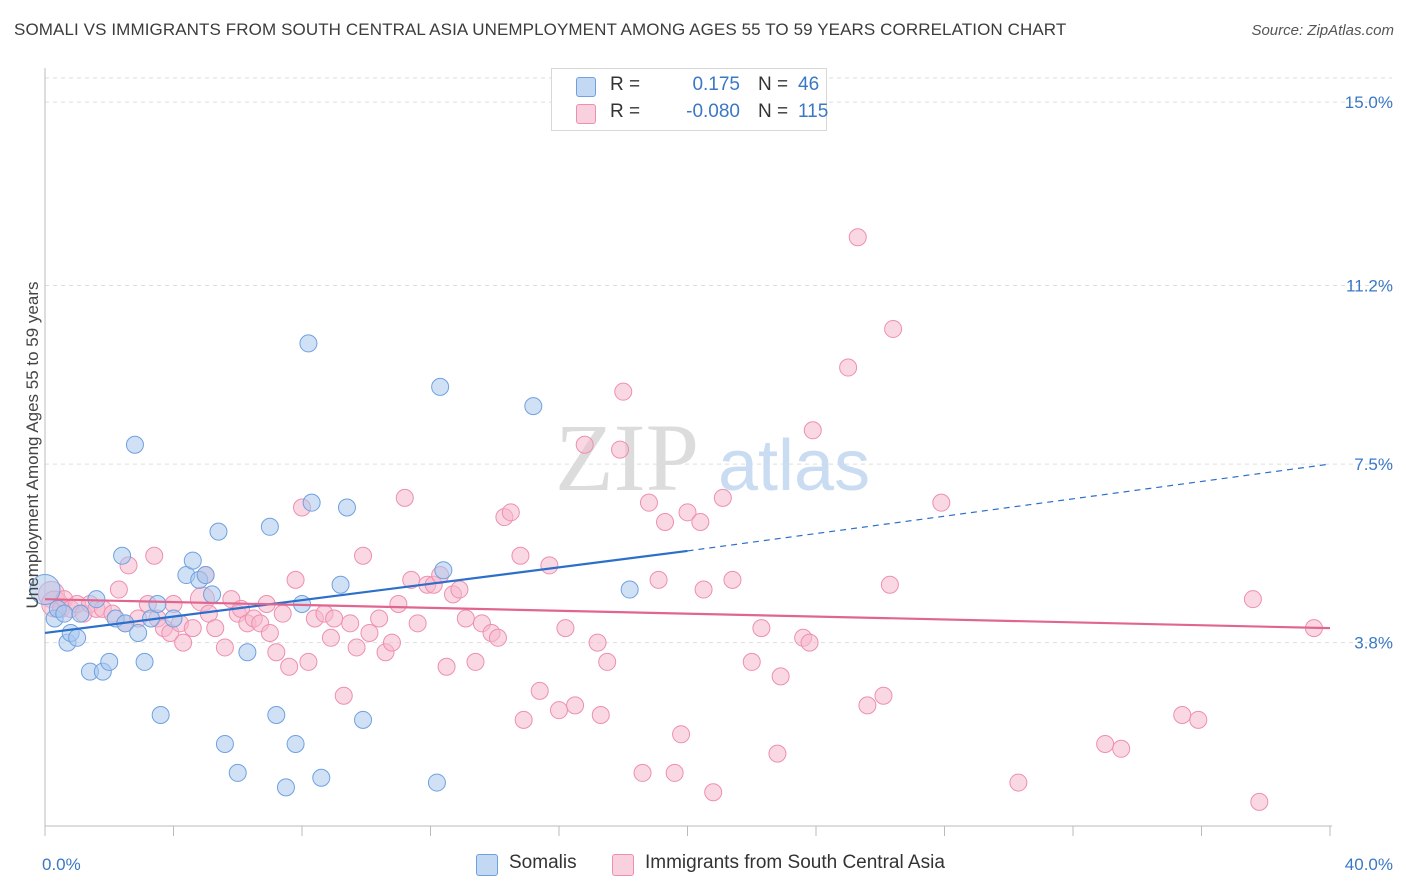 The image size is (1406, 892). I want to click on legend-swatch-somalis, so click(586, 87).